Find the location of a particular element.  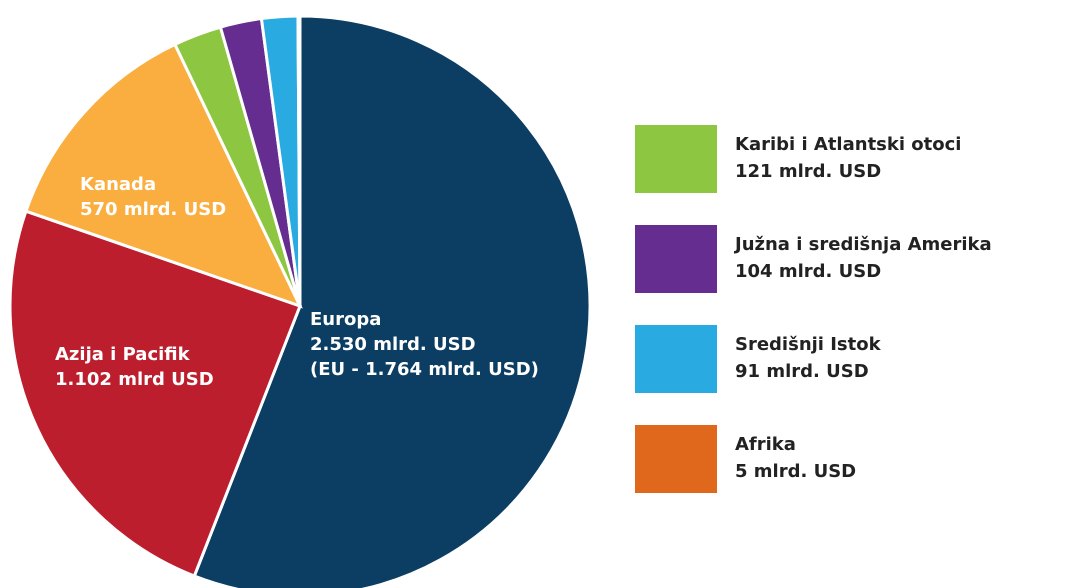

legend-label: Karibi i Atlantski otoci is located at coordinates (848, 144).